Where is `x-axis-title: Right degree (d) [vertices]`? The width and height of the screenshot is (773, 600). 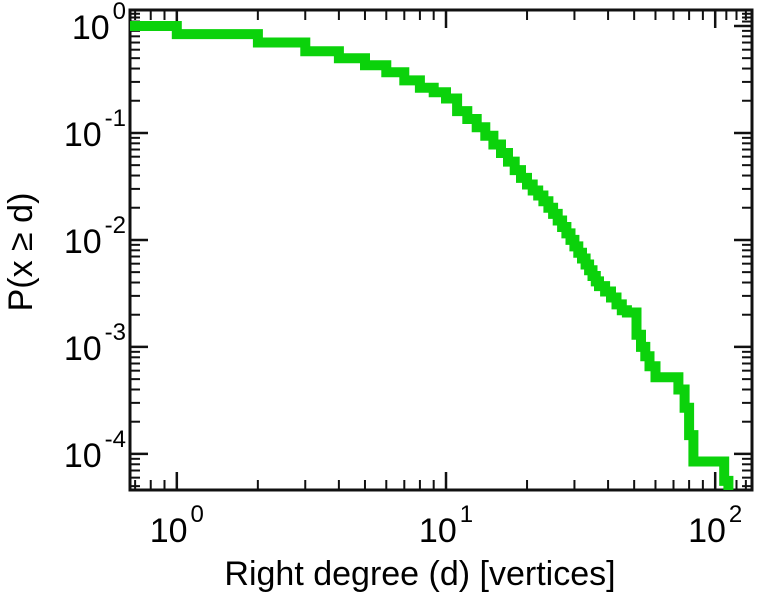 x-axis-title: Right degree (d) [vertices] is located at coordinates (419, 574).